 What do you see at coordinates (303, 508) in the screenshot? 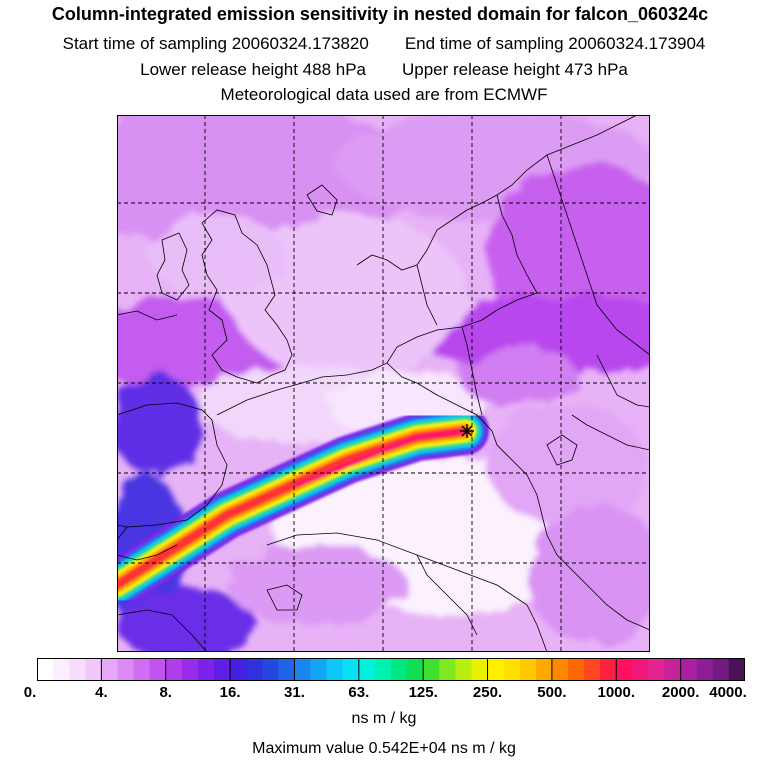
I see `plume` at bounding box center [303, 508].